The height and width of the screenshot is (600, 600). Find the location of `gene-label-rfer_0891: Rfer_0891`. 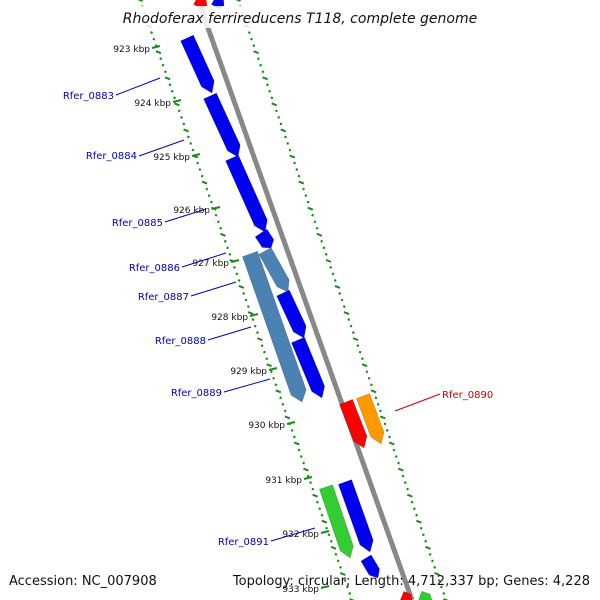

gene-label-rfer_0891: Rfer_0891 is located at coordinates (243, 542).